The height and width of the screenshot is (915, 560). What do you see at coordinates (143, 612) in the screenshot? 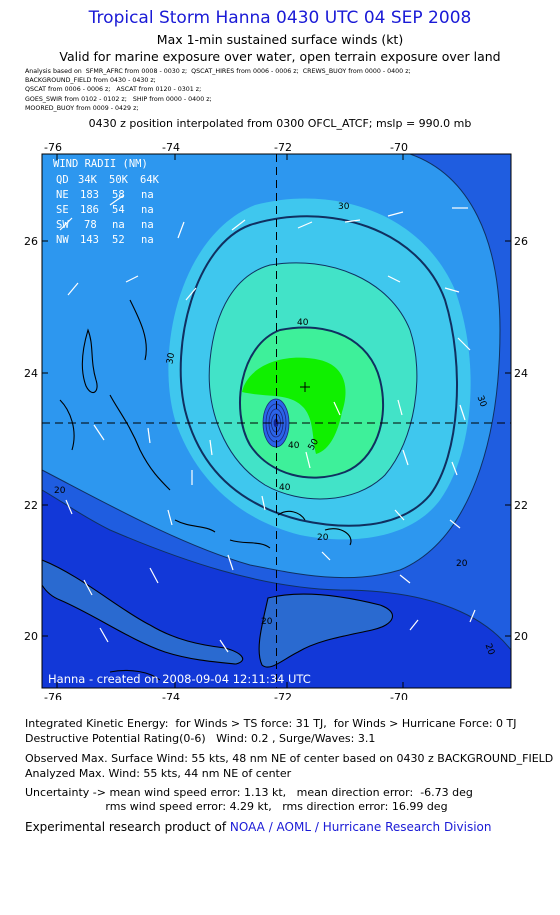
I see `cuba-coast` at bounding box center [143, 612].